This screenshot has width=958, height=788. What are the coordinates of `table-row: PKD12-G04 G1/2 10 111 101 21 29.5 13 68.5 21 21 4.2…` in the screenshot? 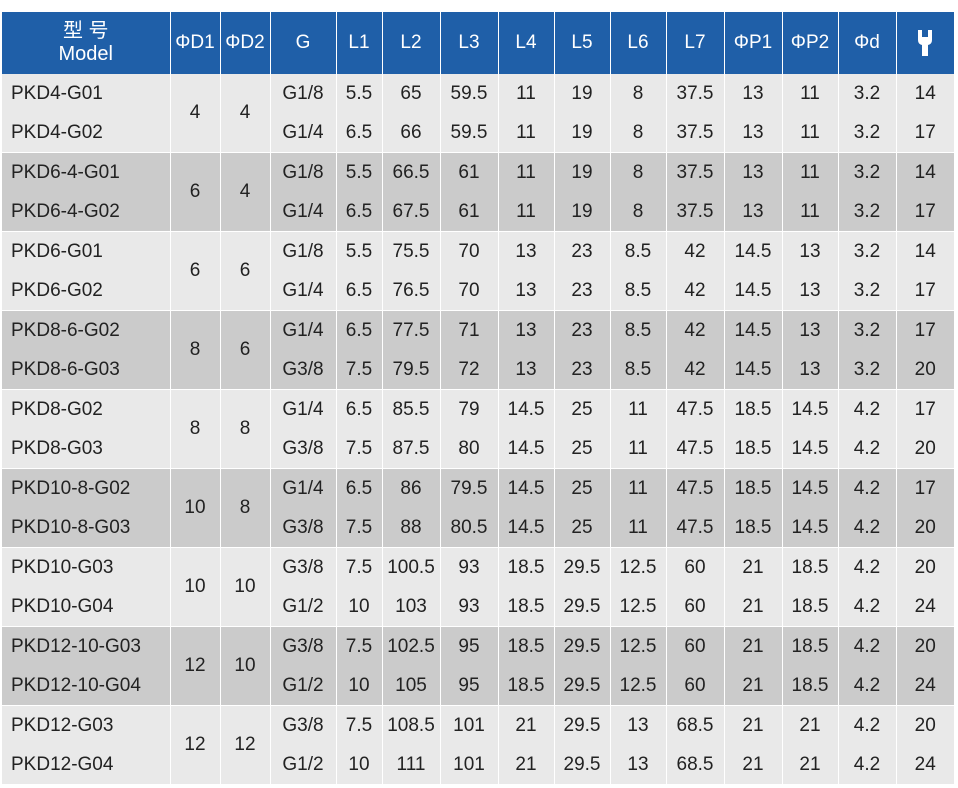 It's located at (478, 764).